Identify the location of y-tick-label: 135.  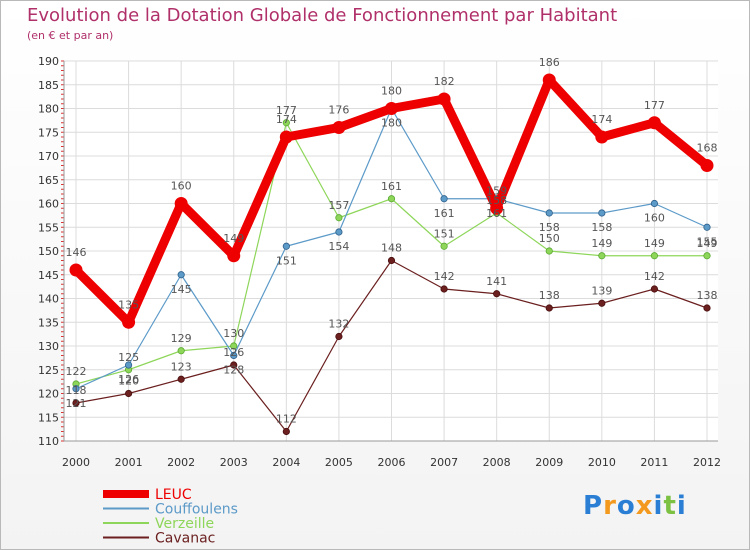
(48, 322).